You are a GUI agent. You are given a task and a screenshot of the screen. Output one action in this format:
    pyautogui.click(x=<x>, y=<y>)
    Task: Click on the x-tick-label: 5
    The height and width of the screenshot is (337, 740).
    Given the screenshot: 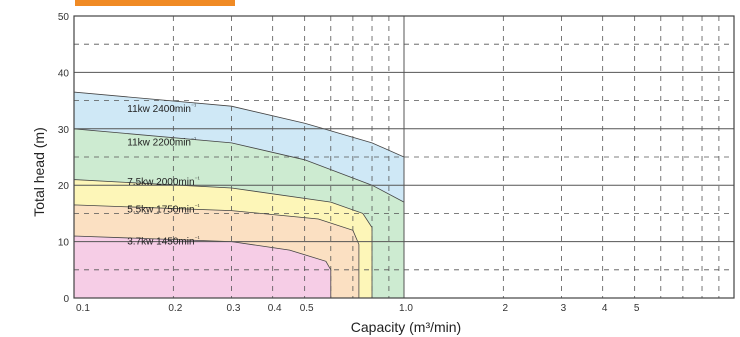 What is the action you would take?
    pyautogui.click(x=637, y=308)
    